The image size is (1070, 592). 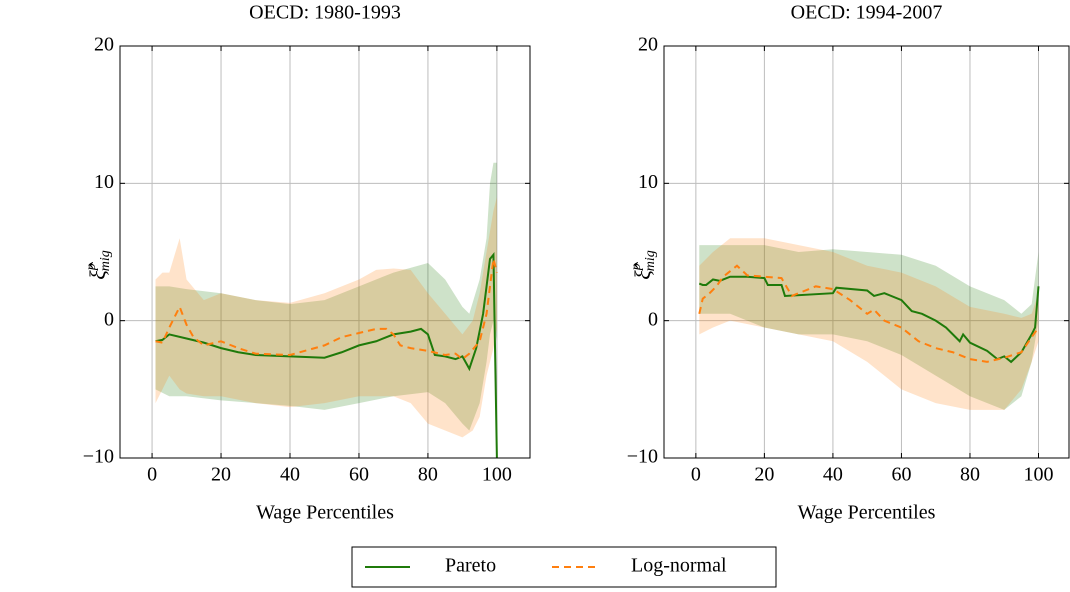 I want to click on plot-area, so click(x=869, y=324).